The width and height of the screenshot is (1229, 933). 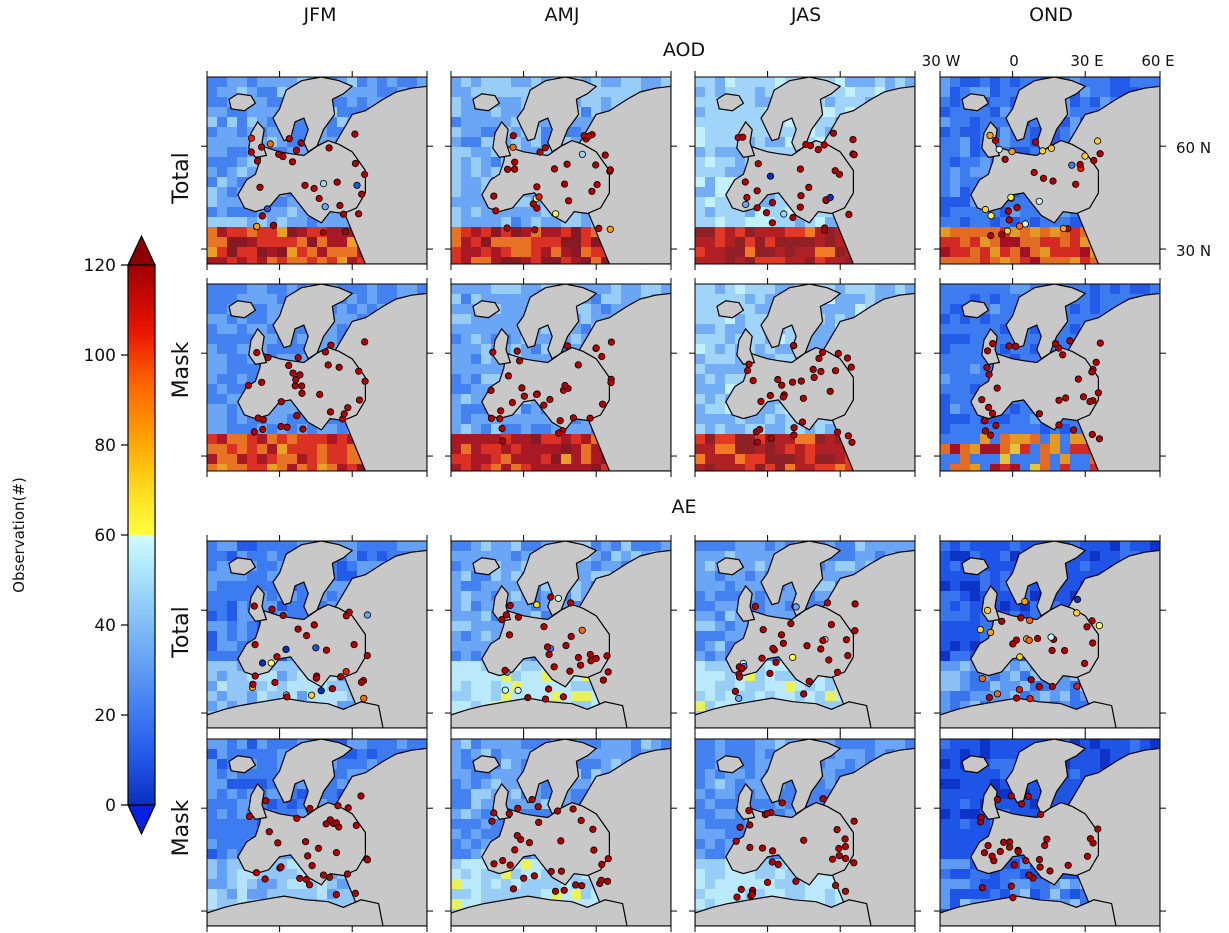 I want to click on colorbar-tick-label: 100, so click(x=100, y=356).